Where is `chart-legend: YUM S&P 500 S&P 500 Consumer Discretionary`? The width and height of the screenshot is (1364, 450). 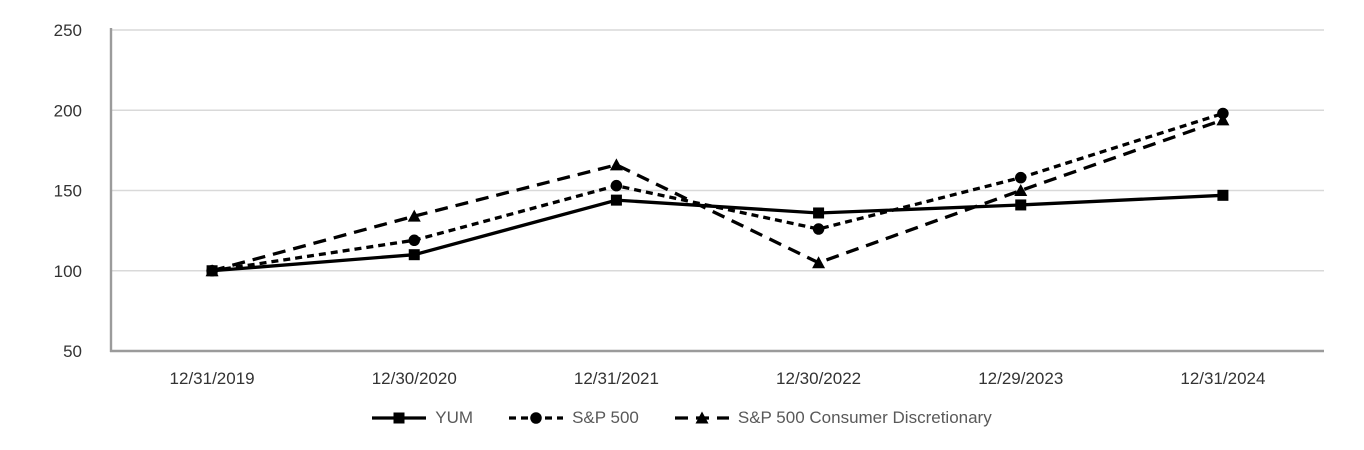 chart-legend: YUM S&P 500 S&P 500 Consumer Discretionary is located at coordinates (682, 418).